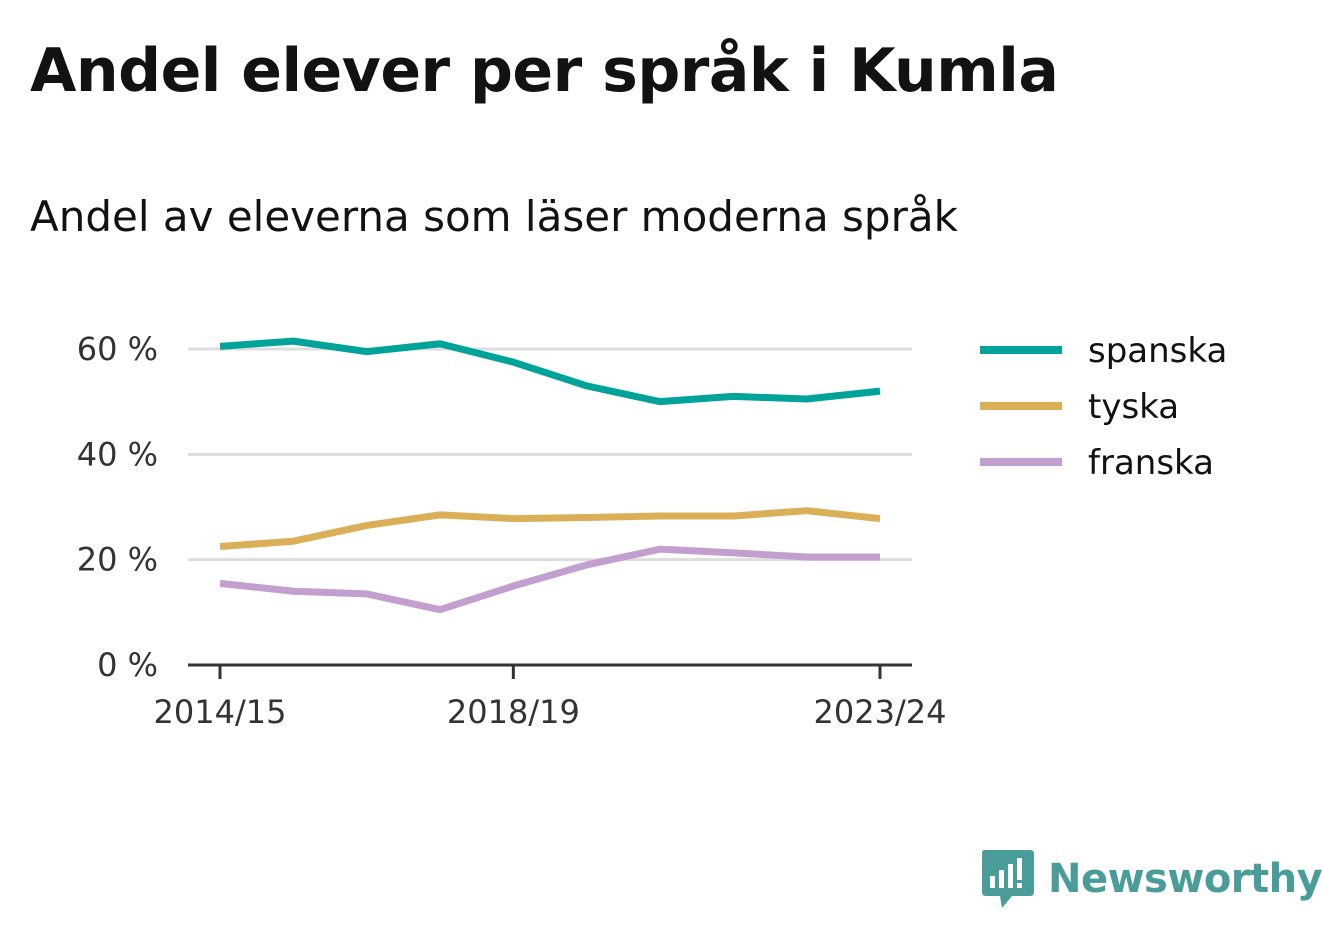  Describe the element at coordinates (550, 528) in the screenshot. I see `series-line-tyska` at that location.